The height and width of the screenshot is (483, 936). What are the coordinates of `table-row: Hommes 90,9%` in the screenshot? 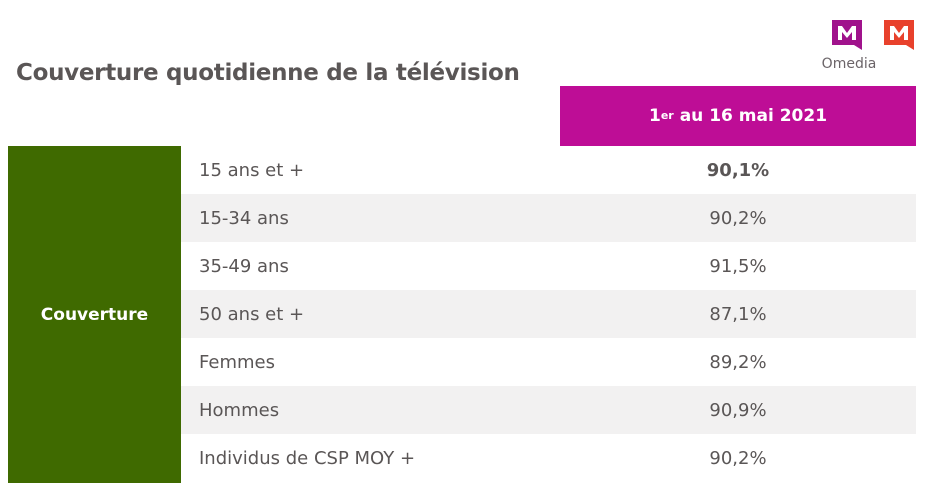 It's located at (548, 410).